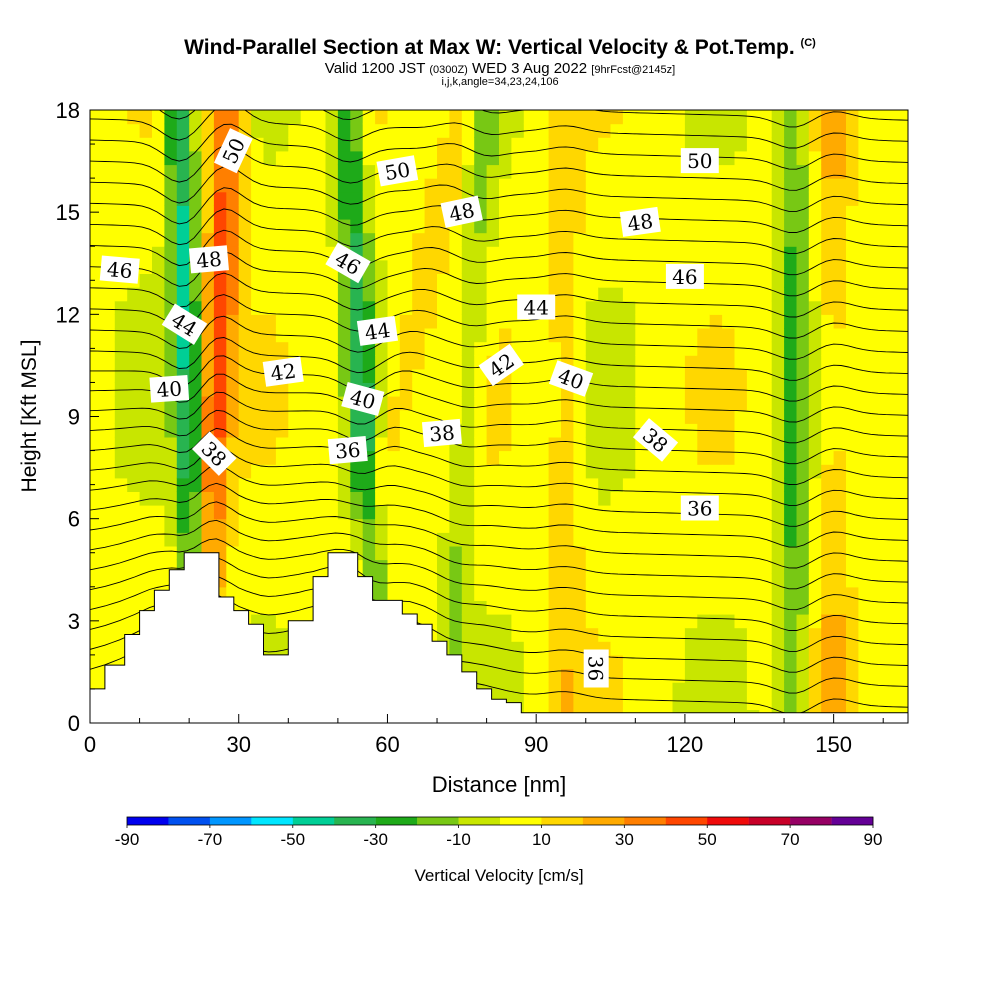 The image size is (1000, 1000). Describe the element at coordinates (499, 574) in the screenshot. I see `isentrope-line` at that location.